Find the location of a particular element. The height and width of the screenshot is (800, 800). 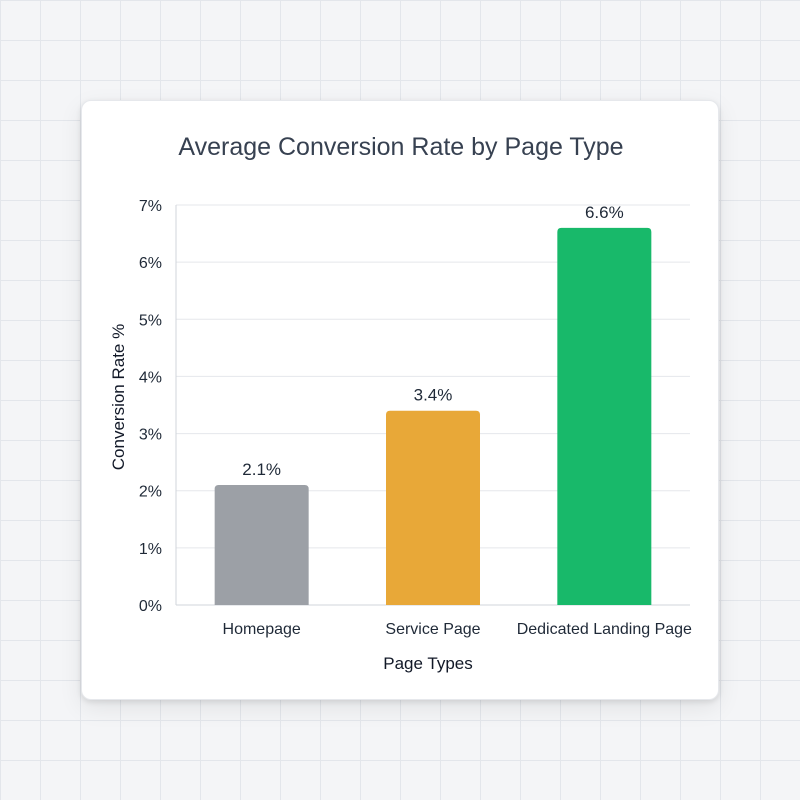

y-tick-label: 6% is located at coordinates (150, 263).